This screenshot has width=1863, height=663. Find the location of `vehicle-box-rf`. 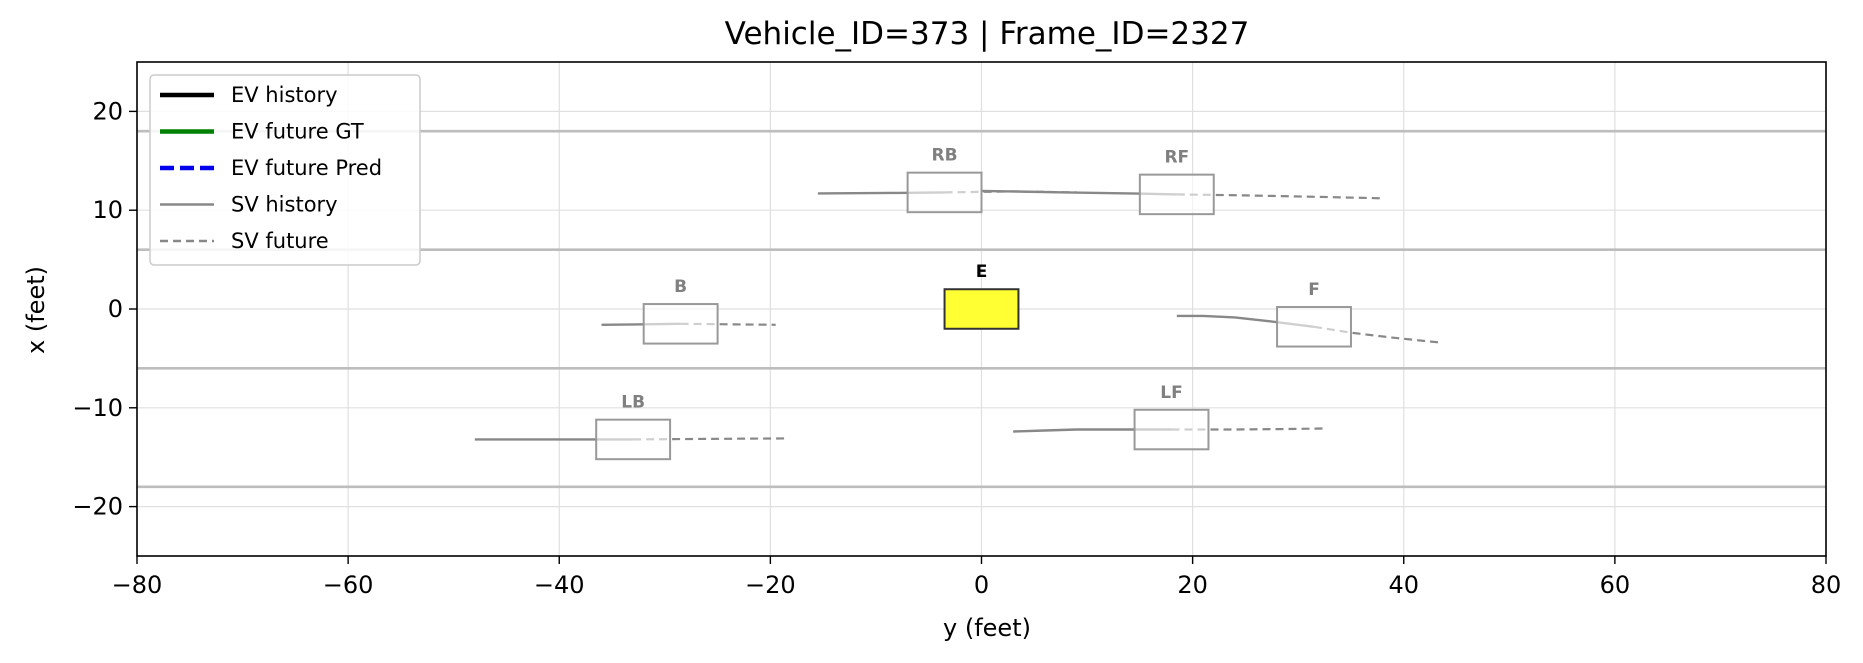

vehicle-box-rf is located at coordinates (1176, 194).